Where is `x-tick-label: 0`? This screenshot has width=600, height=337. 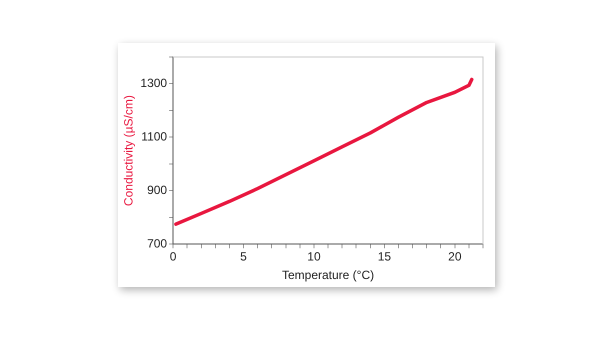
x-tick-label: 0 is located at coordinates (173, 257).